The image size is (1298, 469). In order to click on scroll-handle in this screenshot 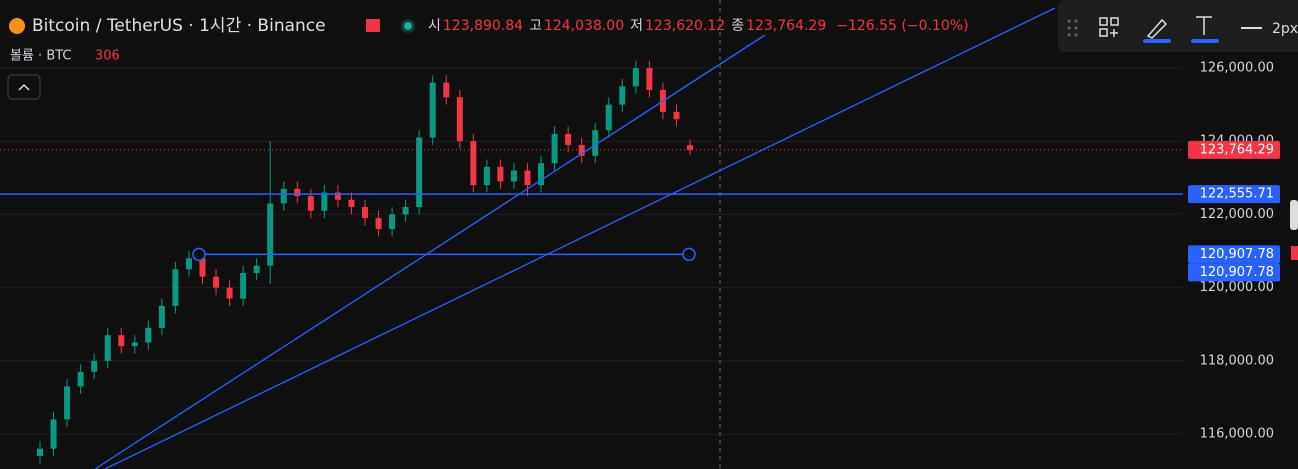, I will do `click(1294, 215)`.